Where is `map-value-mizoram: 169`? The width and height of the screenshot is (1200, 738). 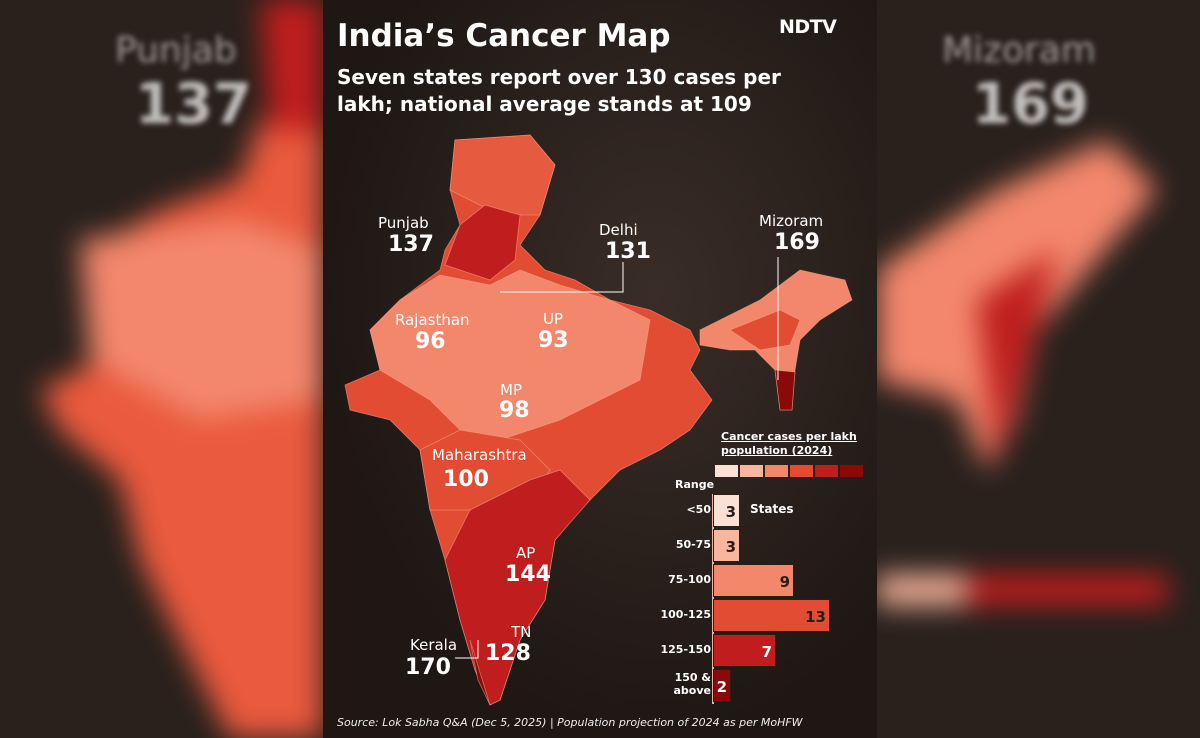
map-value-mizoram: 169 is located at coordinates (797, 242).